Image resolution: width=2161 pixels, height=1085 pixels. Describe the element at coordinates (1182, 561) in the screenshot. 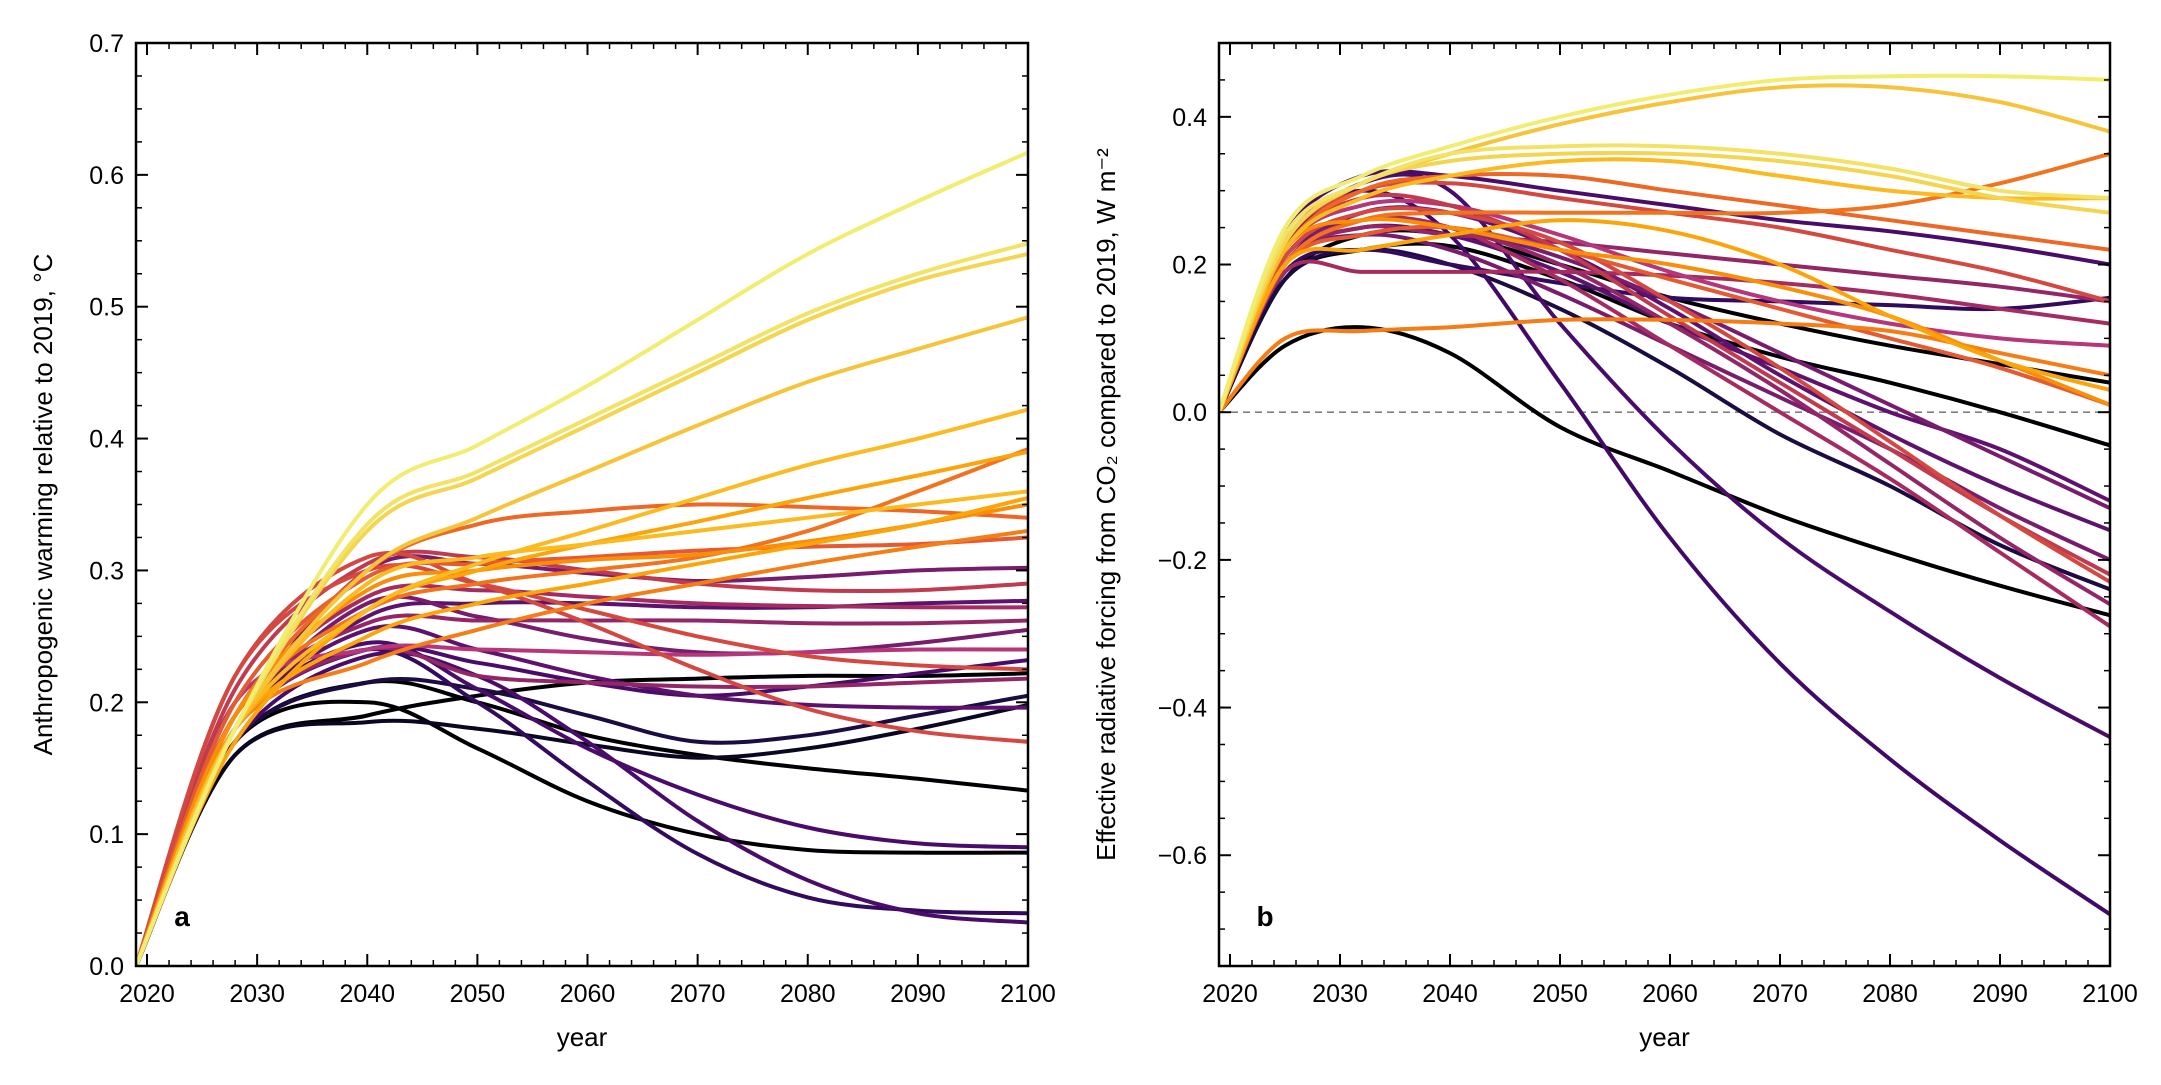

I see `y-tick-label: −0.2` at that location.